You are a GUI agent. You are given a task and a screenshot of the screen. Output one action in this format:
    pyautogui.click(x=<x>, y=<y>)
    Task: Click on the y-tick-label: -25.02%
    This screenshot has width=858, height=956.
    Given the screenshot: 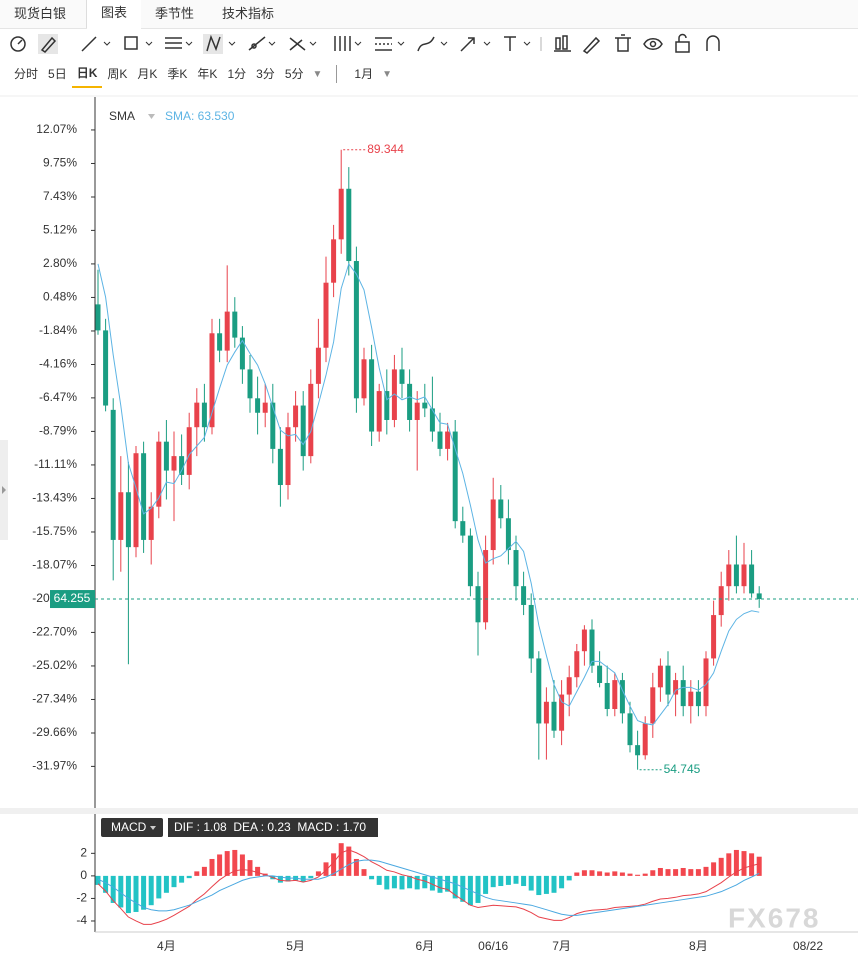 What is the action you would take?
    pyautogui.click(x=54, y=665)
    